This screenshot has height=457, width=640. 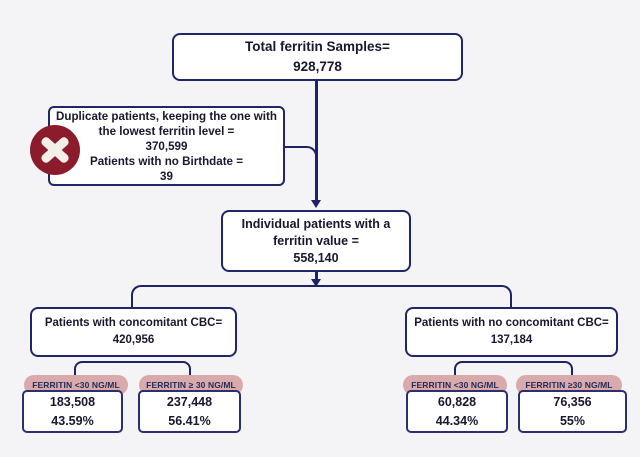 What do you see at coordinates (55, 150) in the screenshot?
I see `x-circle-icon` at bounding box center [55, 150].